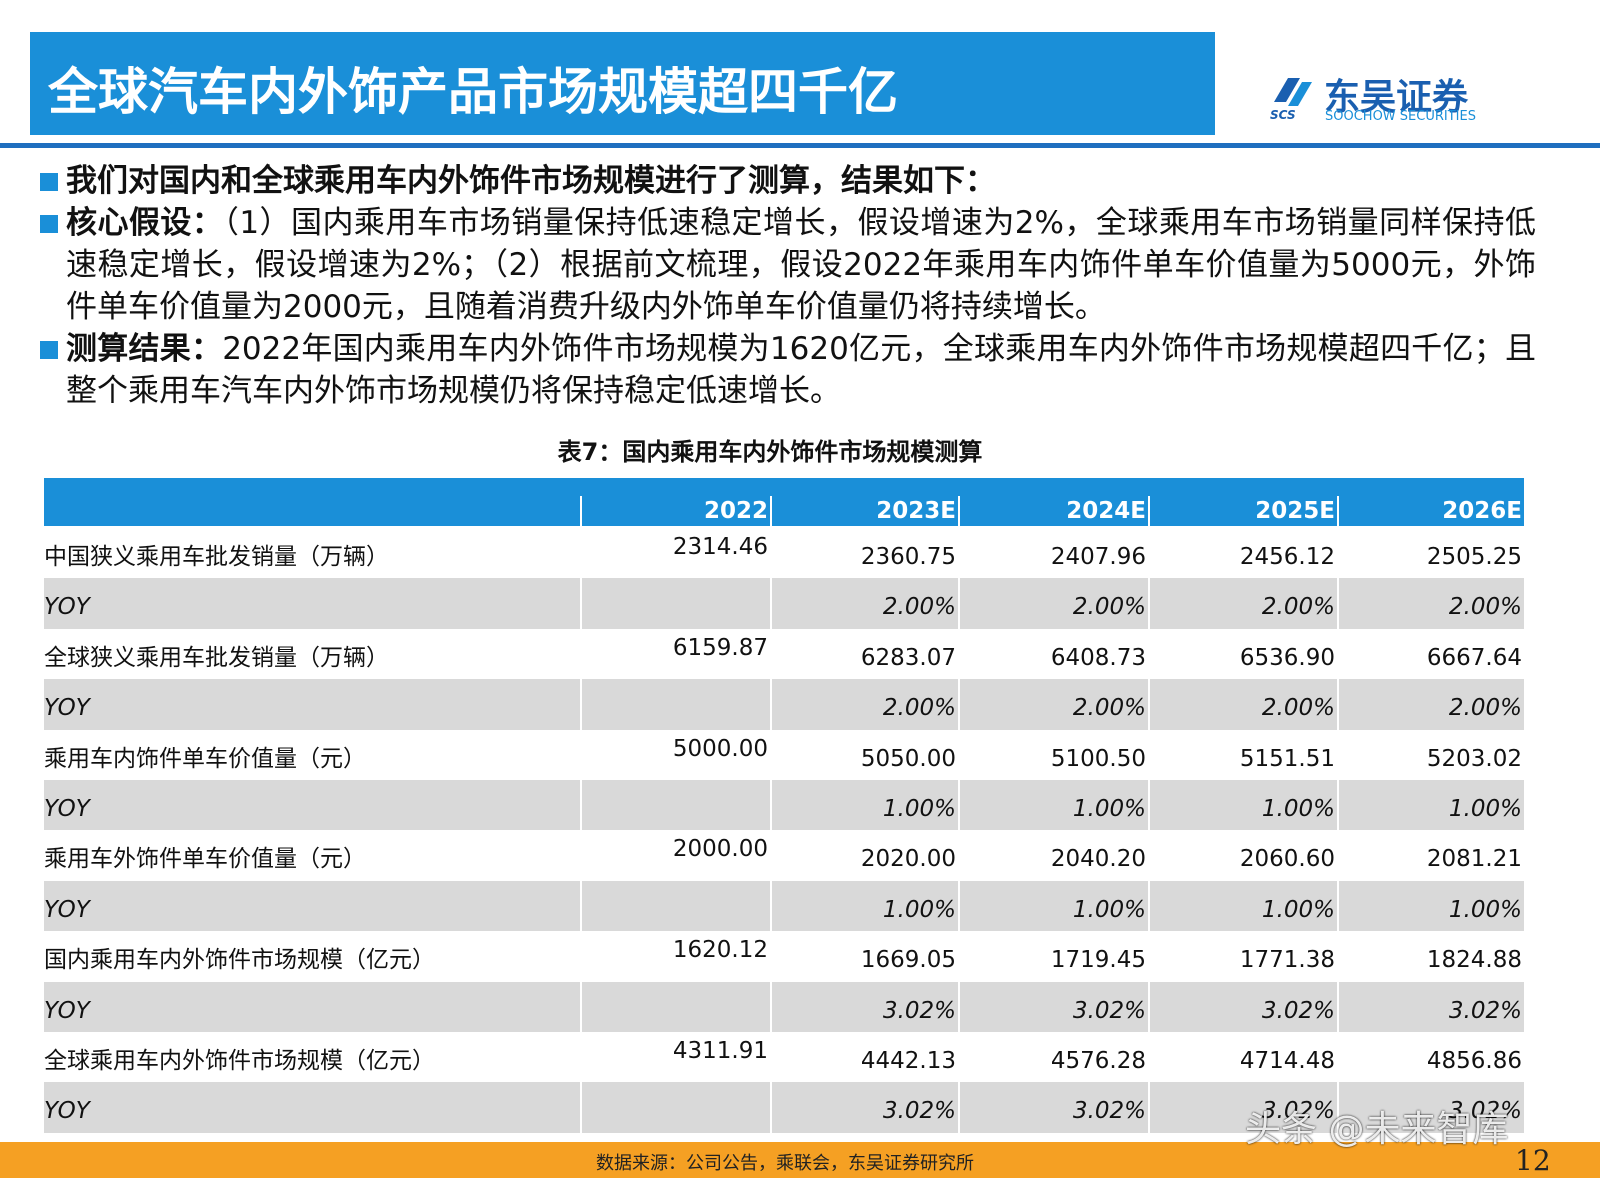  I want to click on cell-value: 5000.00, so click(720, 748).